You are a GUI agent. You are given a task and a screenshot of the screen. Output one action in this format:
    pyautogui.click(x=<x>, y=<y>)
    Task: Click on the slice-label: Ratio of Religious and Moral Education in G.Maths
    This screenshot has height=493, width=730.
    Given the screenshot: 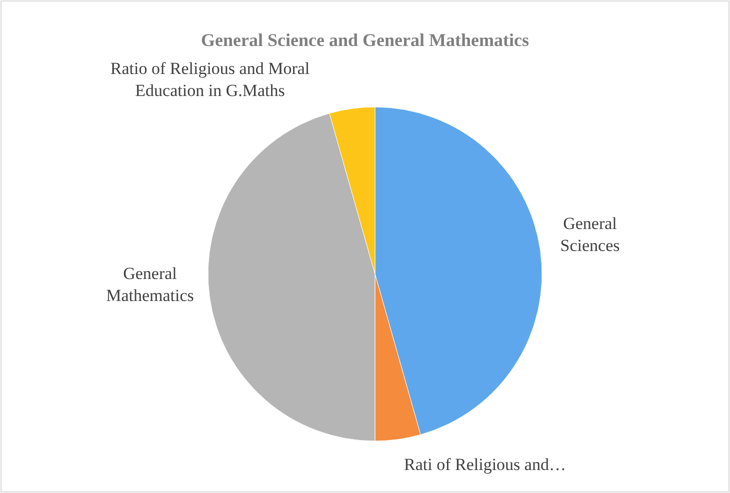 What is the action you would take?
    pyautogui.click(x=210, y=79)
    